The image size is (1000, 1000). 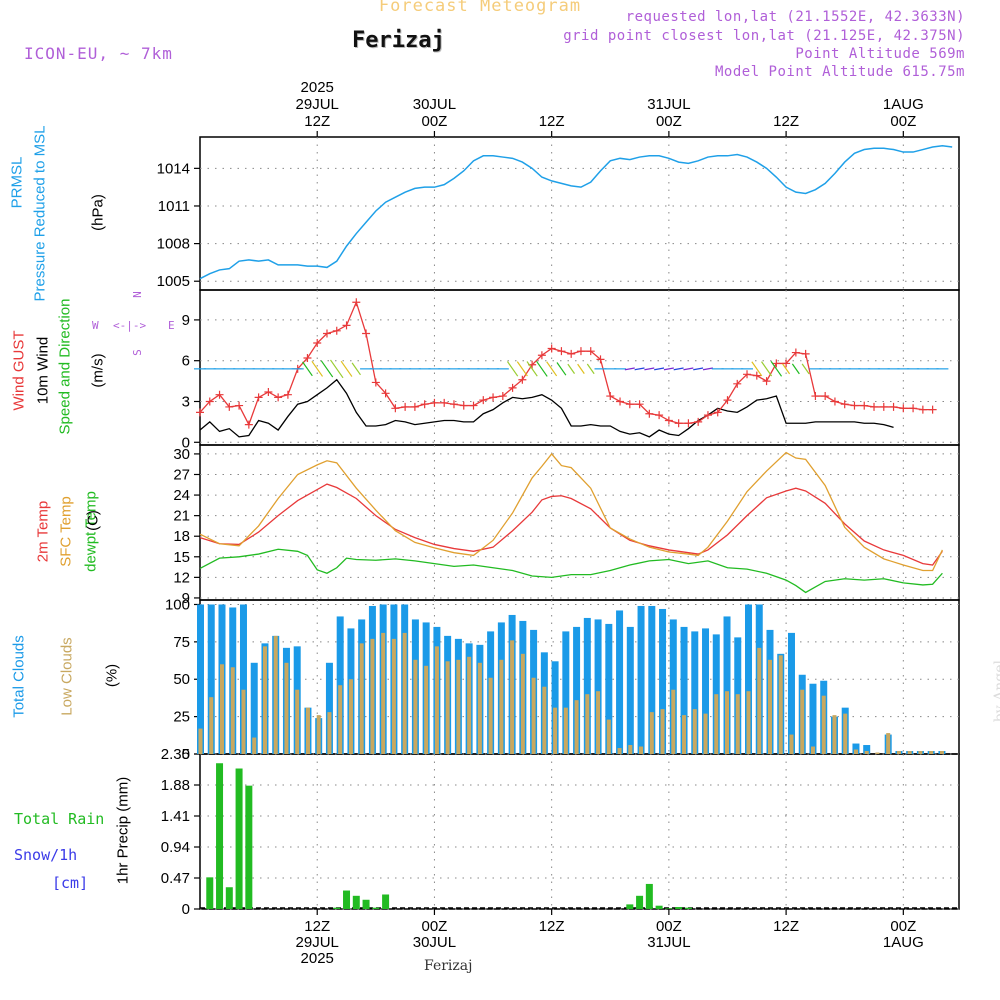 What do you see at coordinates (175, 785) in the screenshot?
I see `y-tick-label: 1.88` at bounding box center [175, 785].